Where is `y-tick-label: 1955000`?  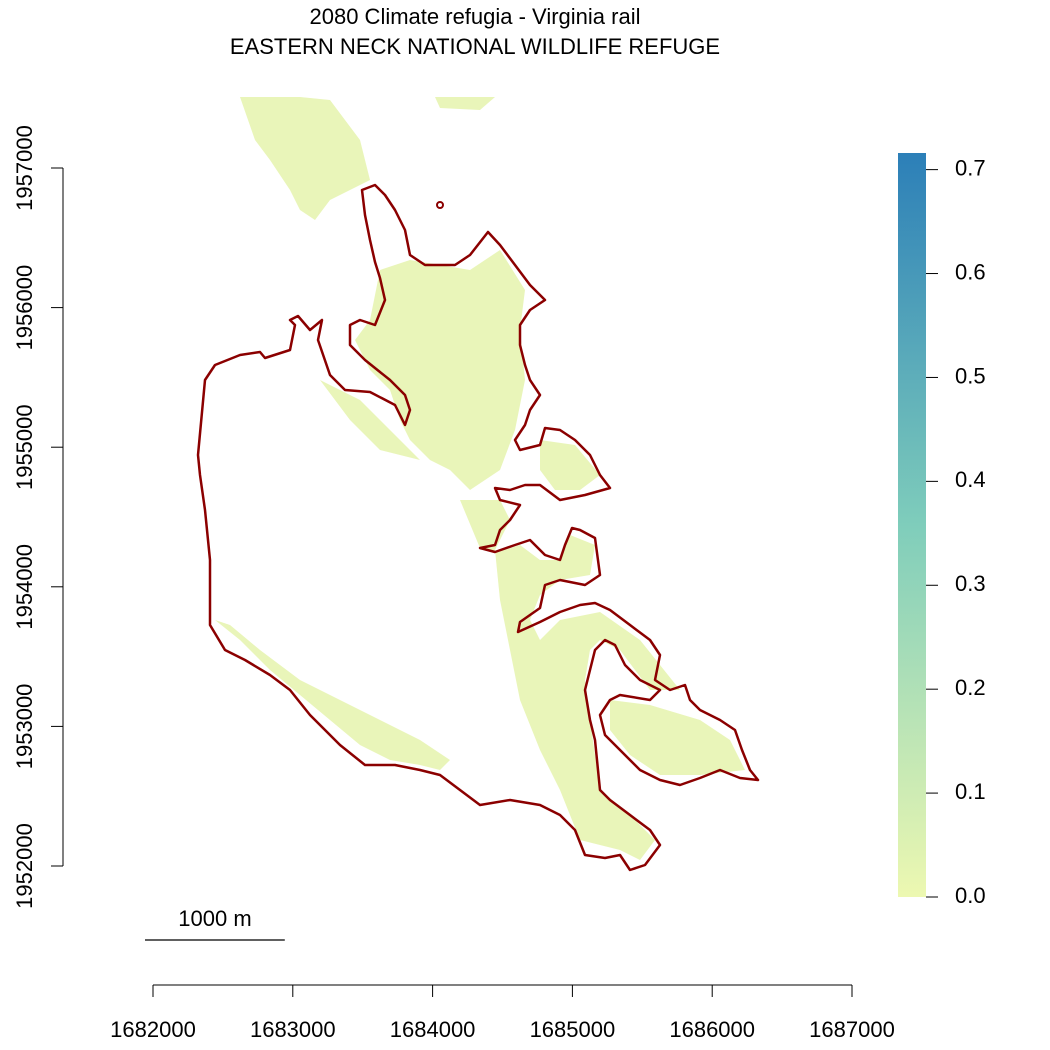 y-tick-label: 1955000 is located at coordinates (24, 447).